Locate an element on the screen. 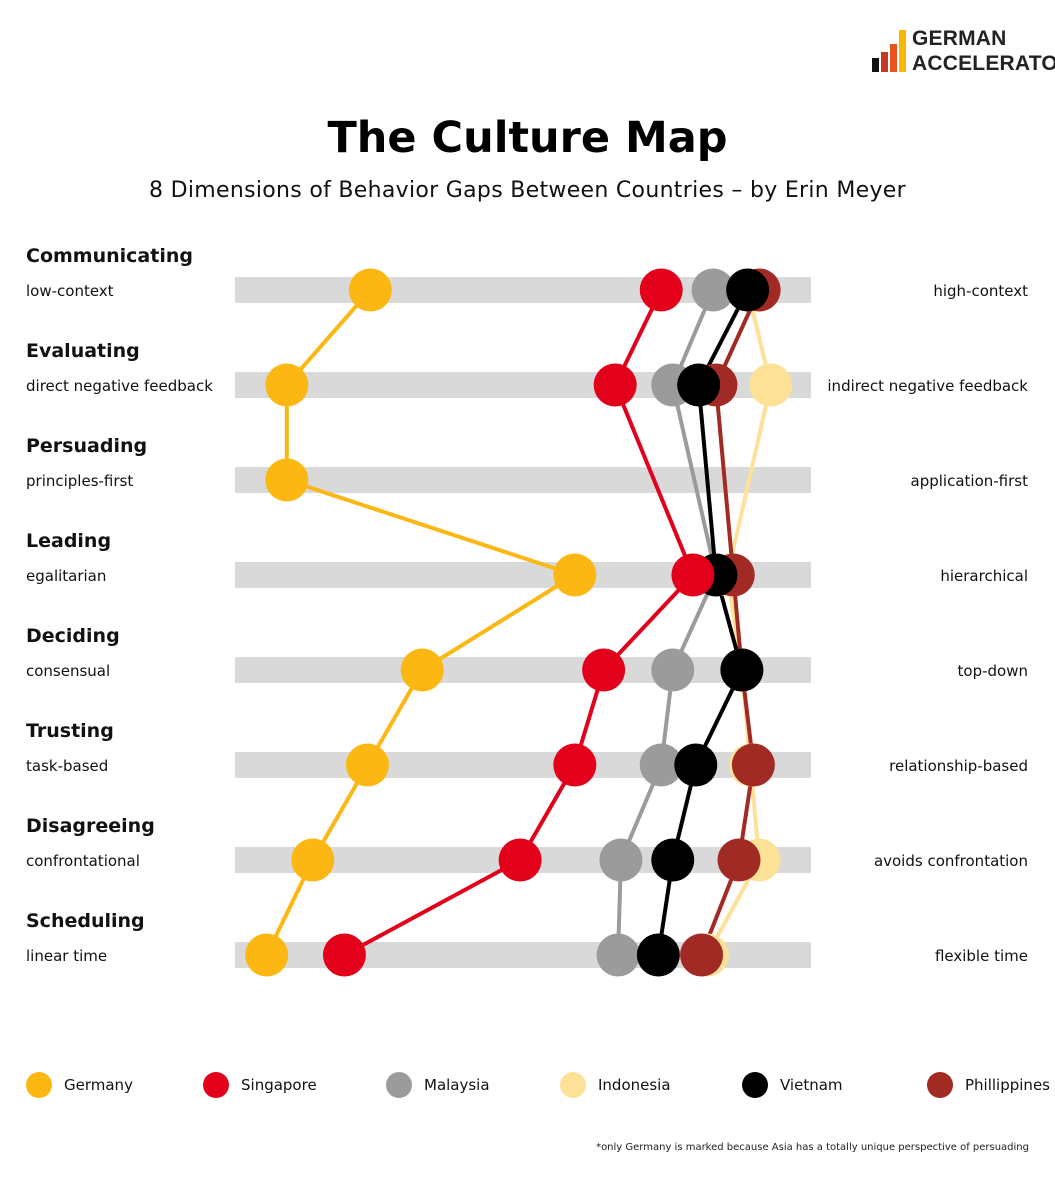 This screenshot has height=1200, width=1055. legend-item-malaysia: Malaysia is located at coordinates (438, 1085).